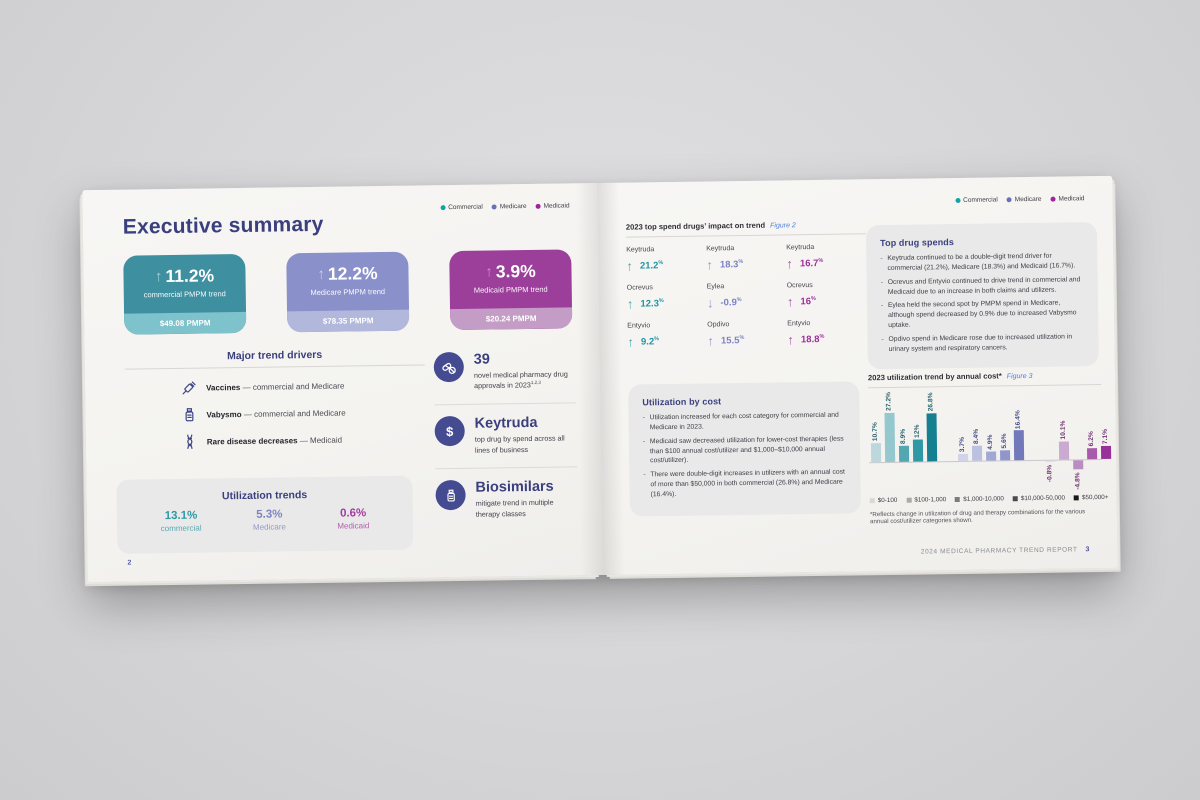  I want to click on page-title: Executive summary, so click(223, 225).